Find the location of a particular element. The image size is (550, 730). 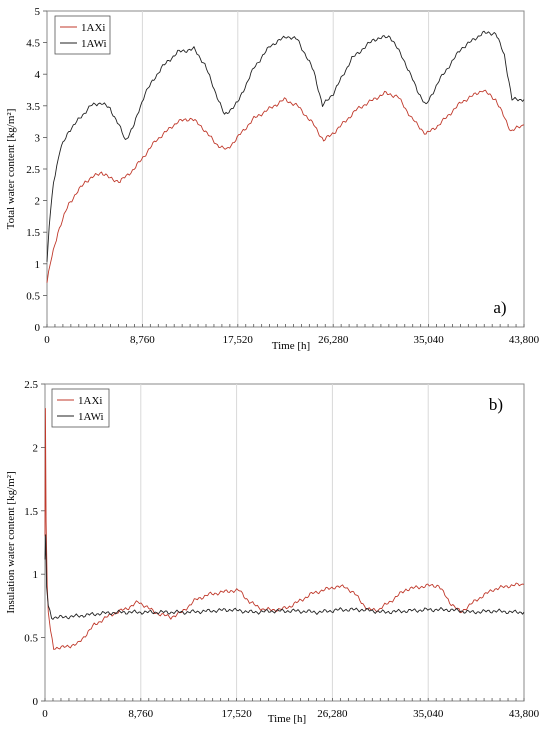

y-axis-label: Insulation water content [kg/m²] is located at coordinates (11, 542).